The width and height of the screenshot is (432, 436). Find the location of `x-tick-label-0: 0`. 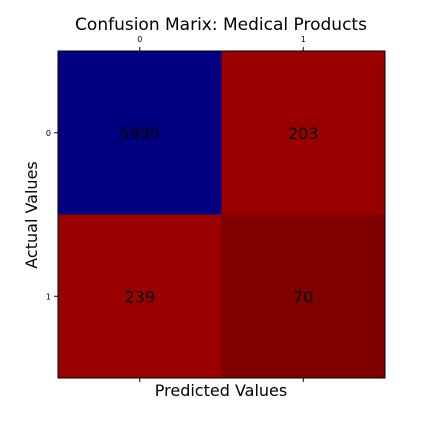

x-tick-label-0: 0 is located at coordinates (139, 39).